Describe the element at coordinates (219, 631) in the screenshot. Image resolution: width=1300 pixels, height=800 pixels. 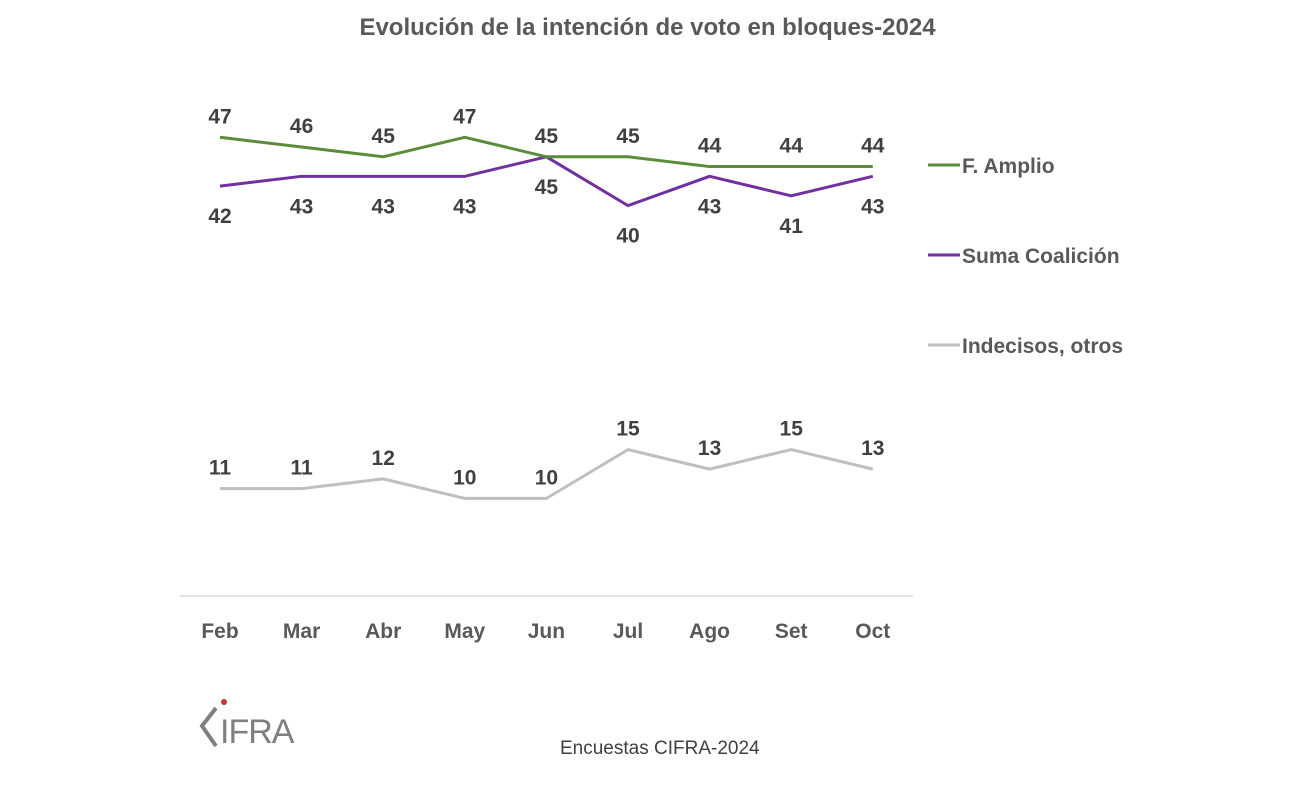
I see `x-tick-label: Feb` at that location.